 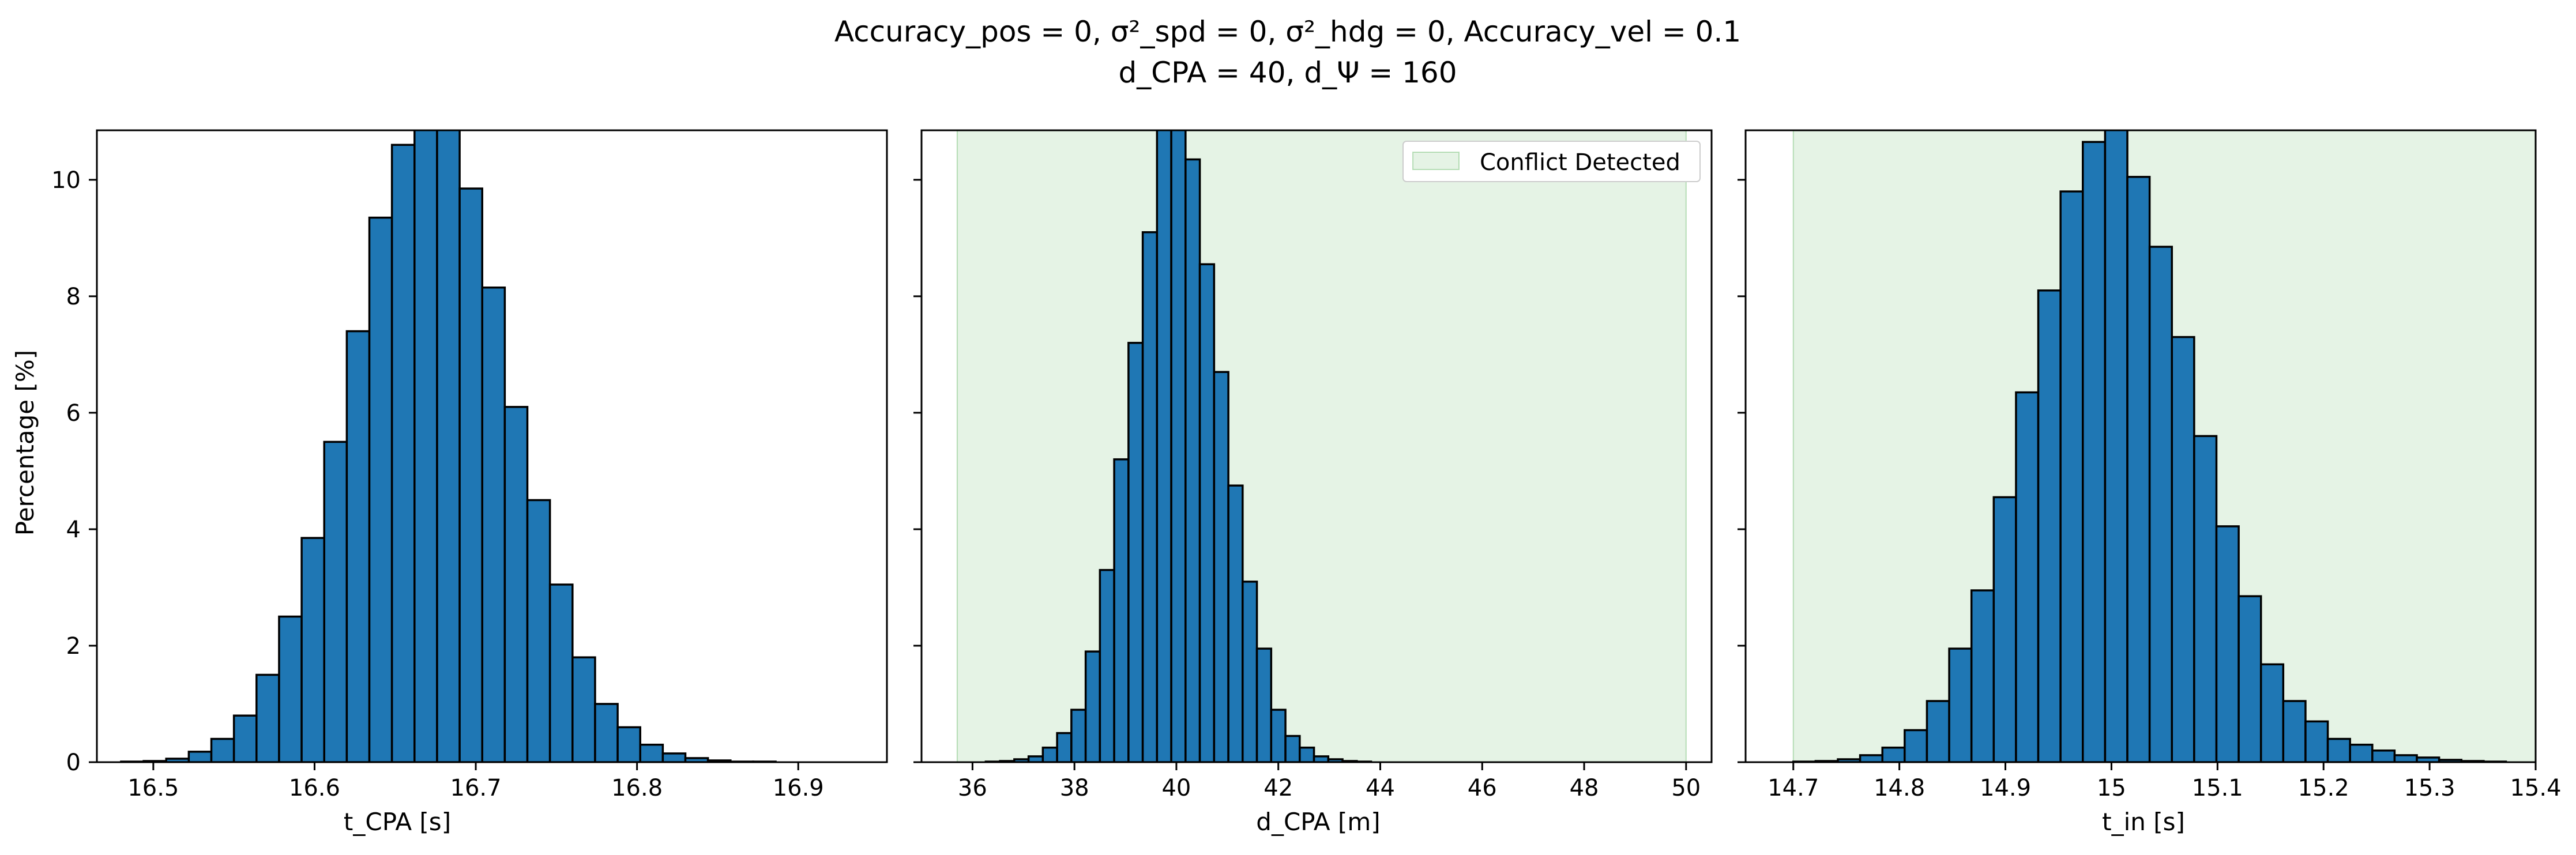 What do you see at coordinates (397, 822) in the screenshot?
I see `x-axis-label-left: t_CPA [s]` at bounding box center [397, 822].